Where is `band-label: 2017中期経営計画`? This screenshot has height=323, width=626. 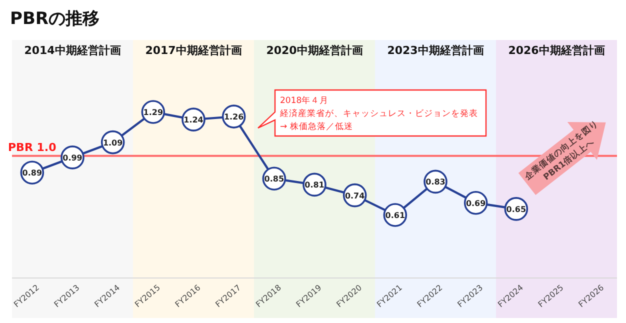 band-label: 2017中期経営計画 is located at coordinates (193, 50).